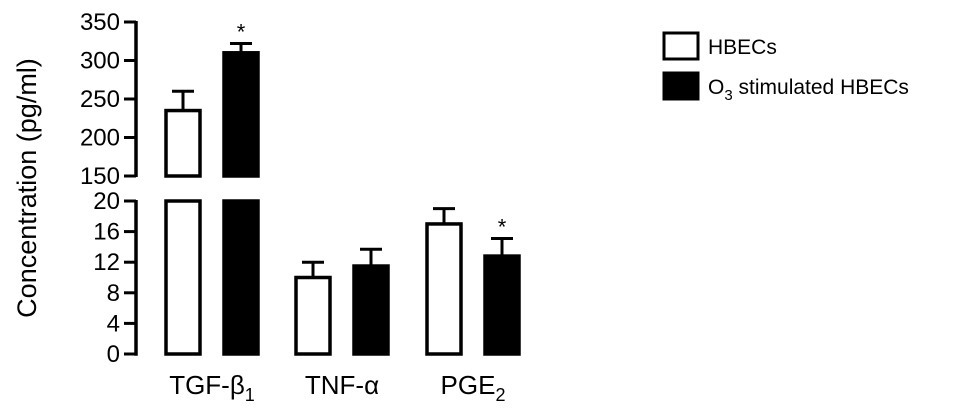  Describe the element at coordinates (742, 47) in the screenshot. I see `legend-label: HBECs` at that location.